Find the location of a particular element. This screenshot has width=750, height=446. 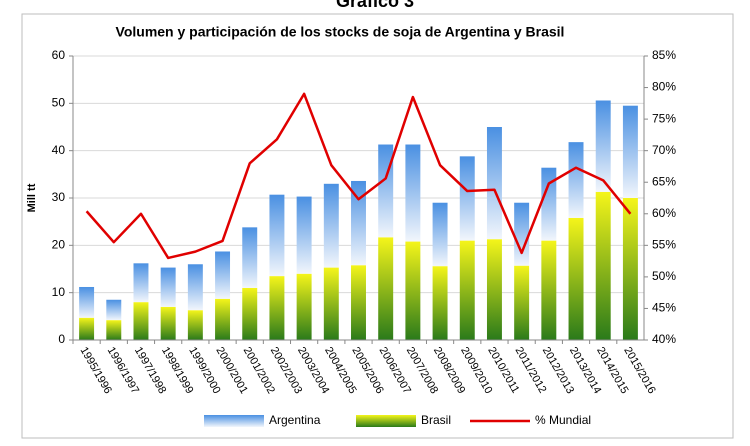

y2-tick-label: 85% is located at coordinates (664, 55).